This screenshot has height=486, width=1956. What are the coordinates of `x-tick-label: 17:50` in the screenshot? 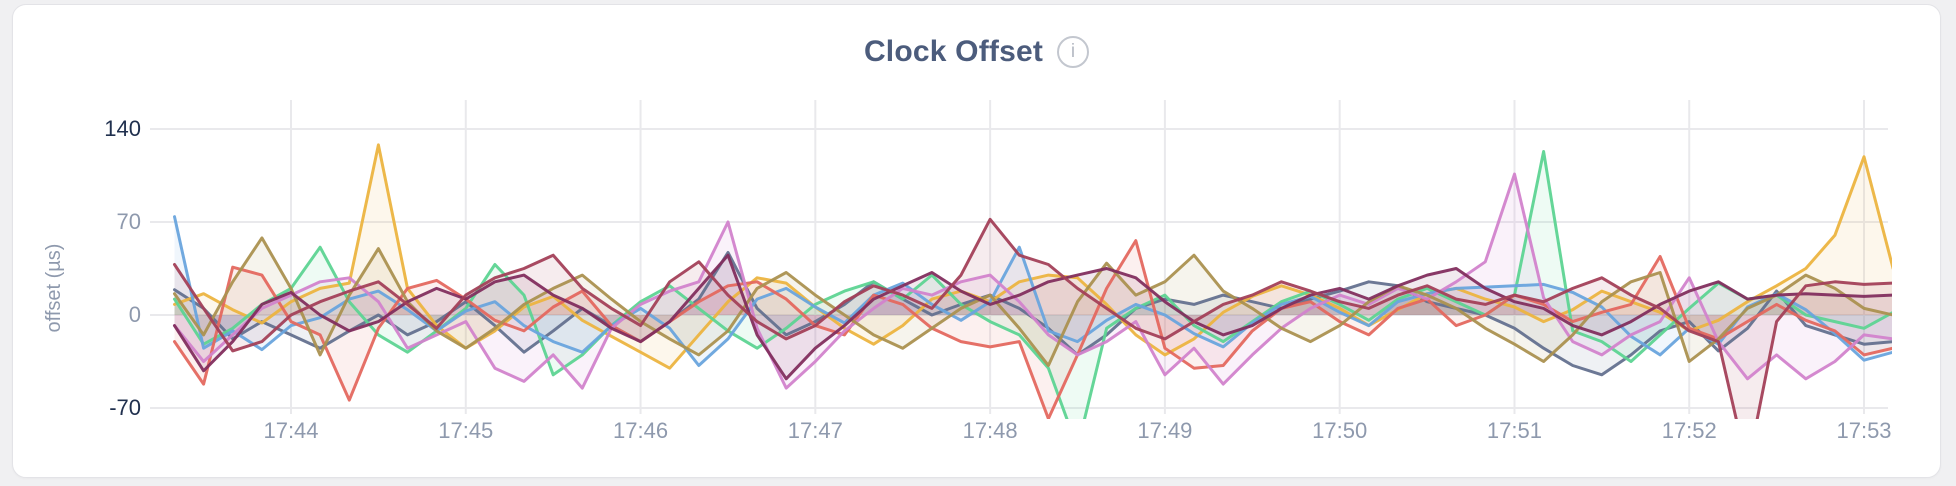 It's located at (1339, 430).